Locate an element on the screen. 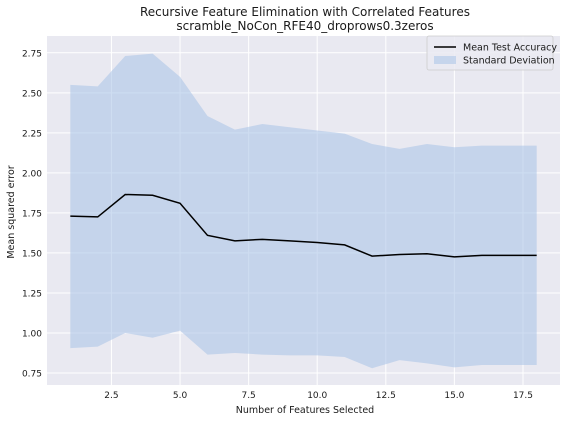  chart-subtitle: scramble_NoCon_RFE40_droprows0.3zeros is located at coordinates (304, 26).